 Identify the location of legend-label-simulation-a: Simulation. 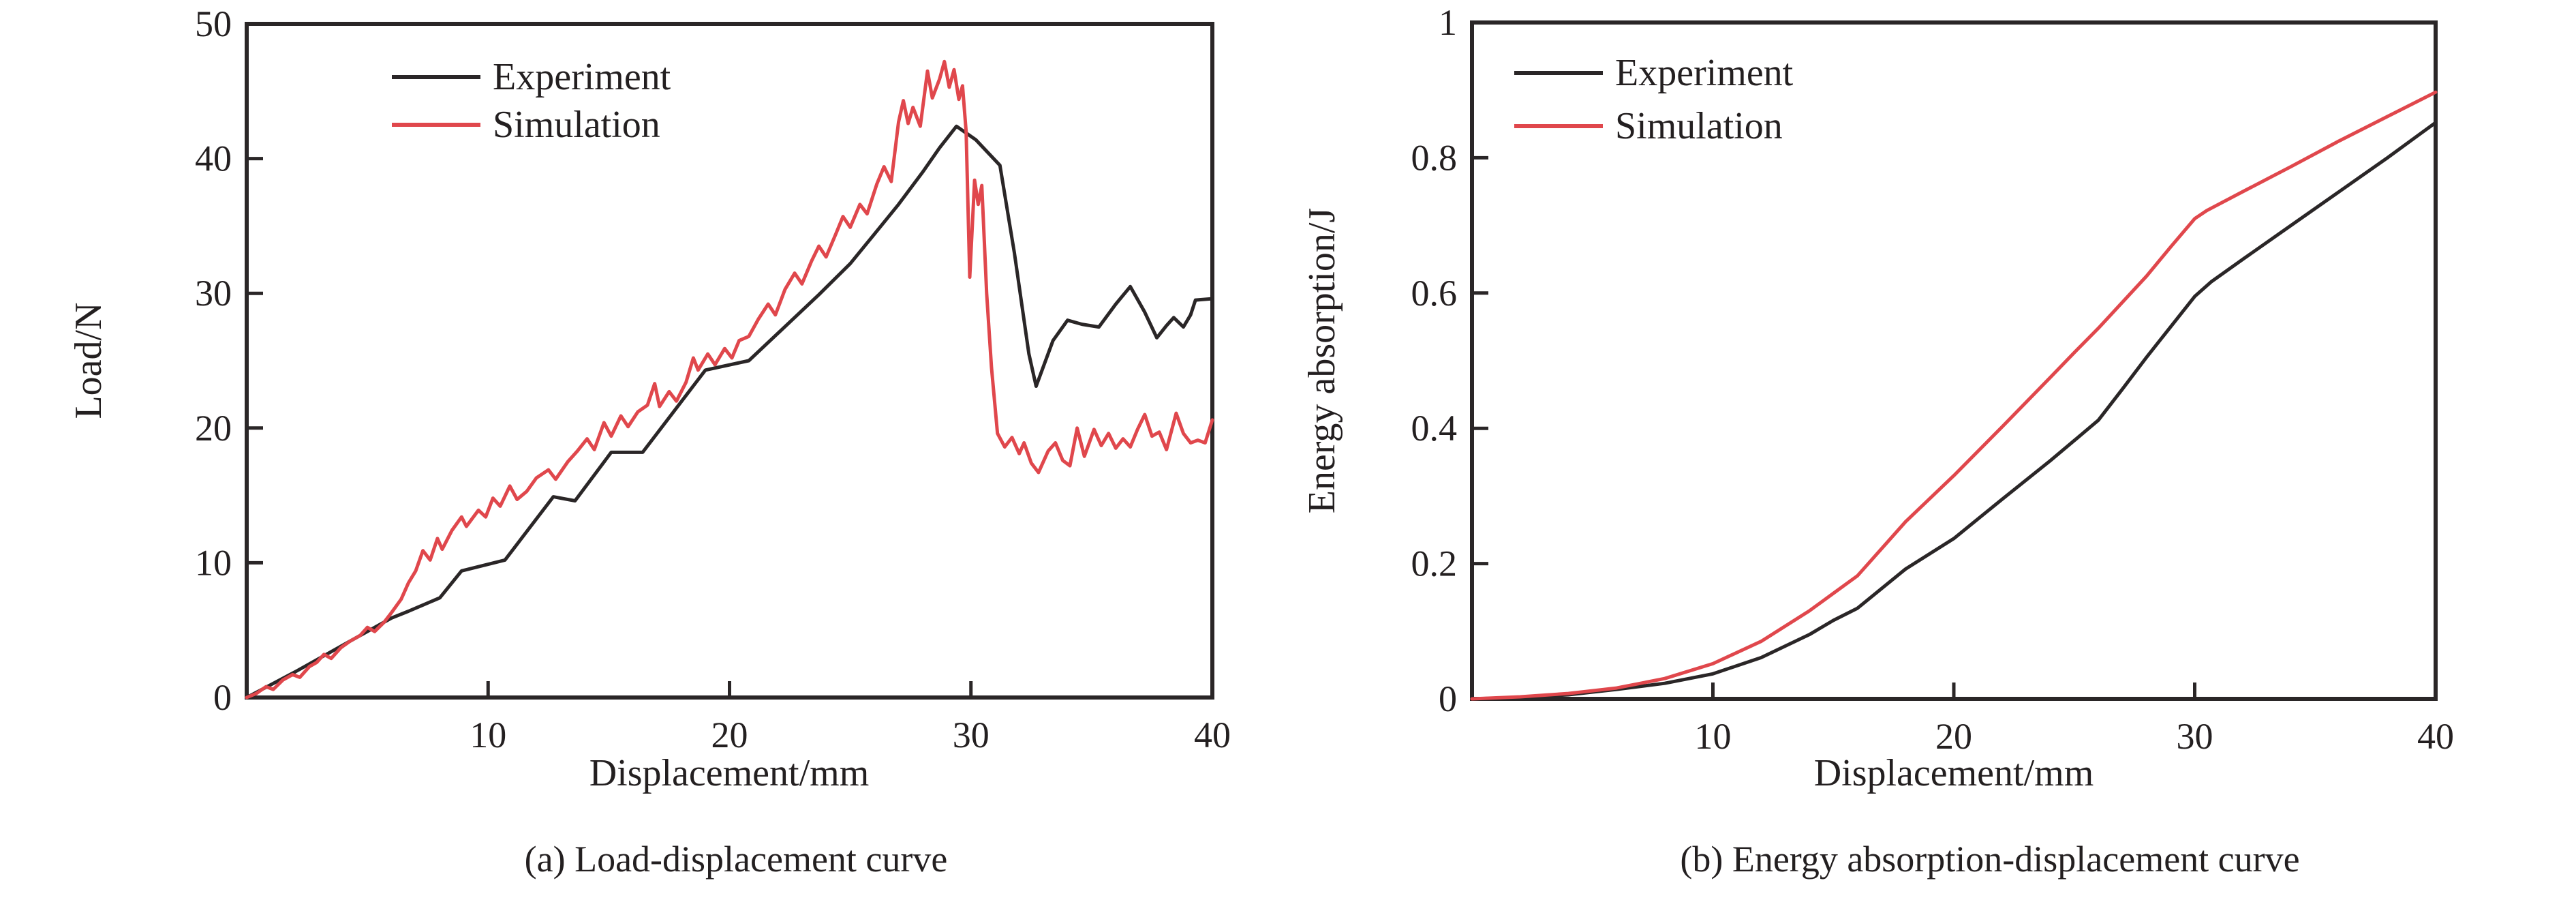
(576, 125).